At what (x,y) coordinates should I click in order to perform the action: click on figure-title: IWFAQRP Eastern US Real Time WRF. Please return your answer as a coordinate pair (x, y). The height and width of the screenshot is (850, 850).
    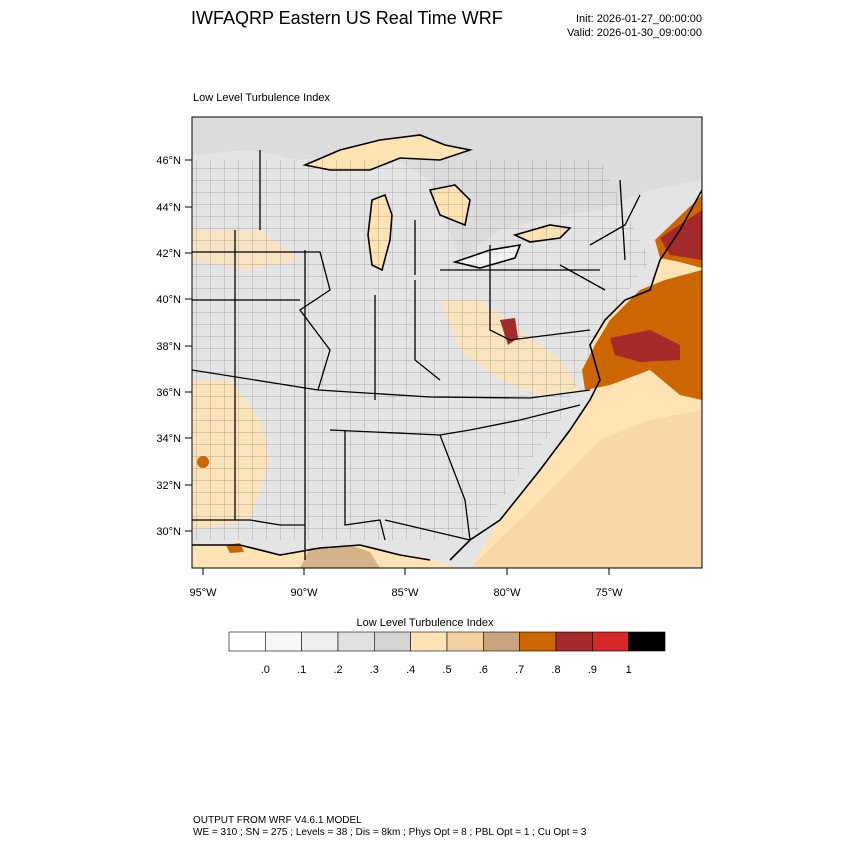
    Looking at the image, I should click on (347, 18).